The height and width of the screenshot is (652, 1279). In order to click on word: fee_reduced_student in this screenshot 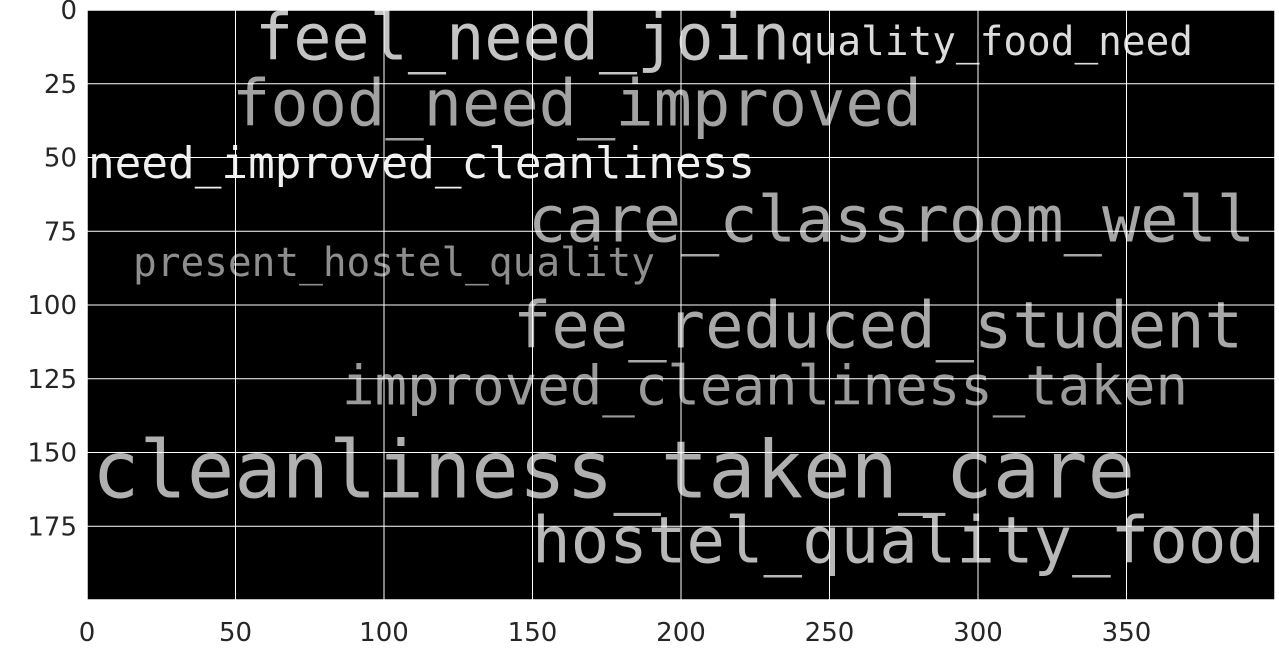, I will do `click(878, 327)`.